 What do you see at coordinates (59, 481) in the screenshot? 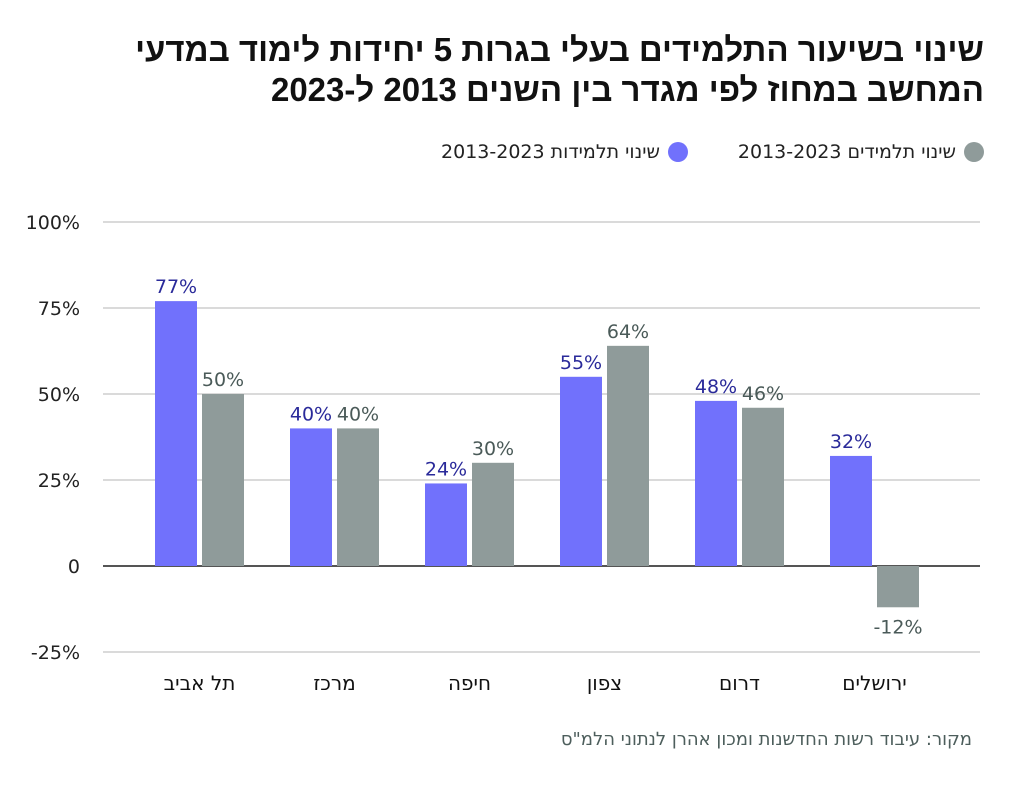
I see `y-tick-label: 25%` at bounding box center [59, 481].